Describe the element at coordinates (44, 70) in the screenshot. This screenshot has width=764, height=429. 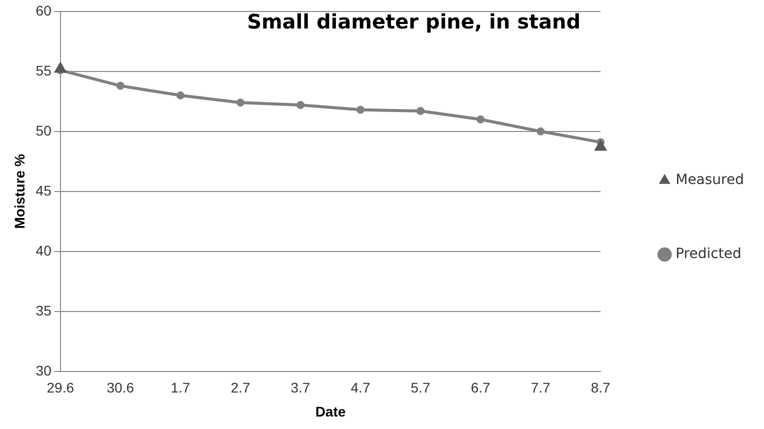
I see `y-tick-label: 55` at that location.